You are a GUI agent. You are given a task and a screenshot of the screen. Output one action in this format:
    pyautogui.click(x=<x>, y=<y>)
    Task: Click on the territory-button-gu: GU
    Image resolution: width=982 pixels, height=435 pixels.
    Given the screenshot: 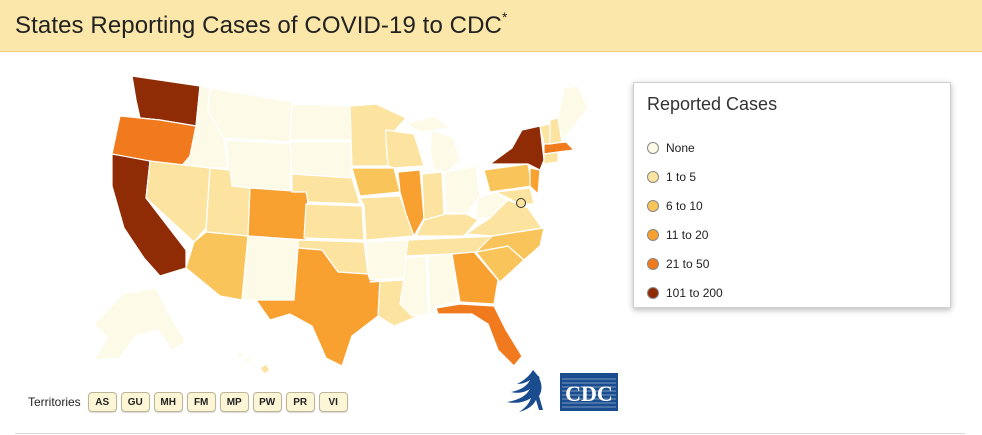 What is the action you would take?
    pyautogui.click(x=135, y=402)
    